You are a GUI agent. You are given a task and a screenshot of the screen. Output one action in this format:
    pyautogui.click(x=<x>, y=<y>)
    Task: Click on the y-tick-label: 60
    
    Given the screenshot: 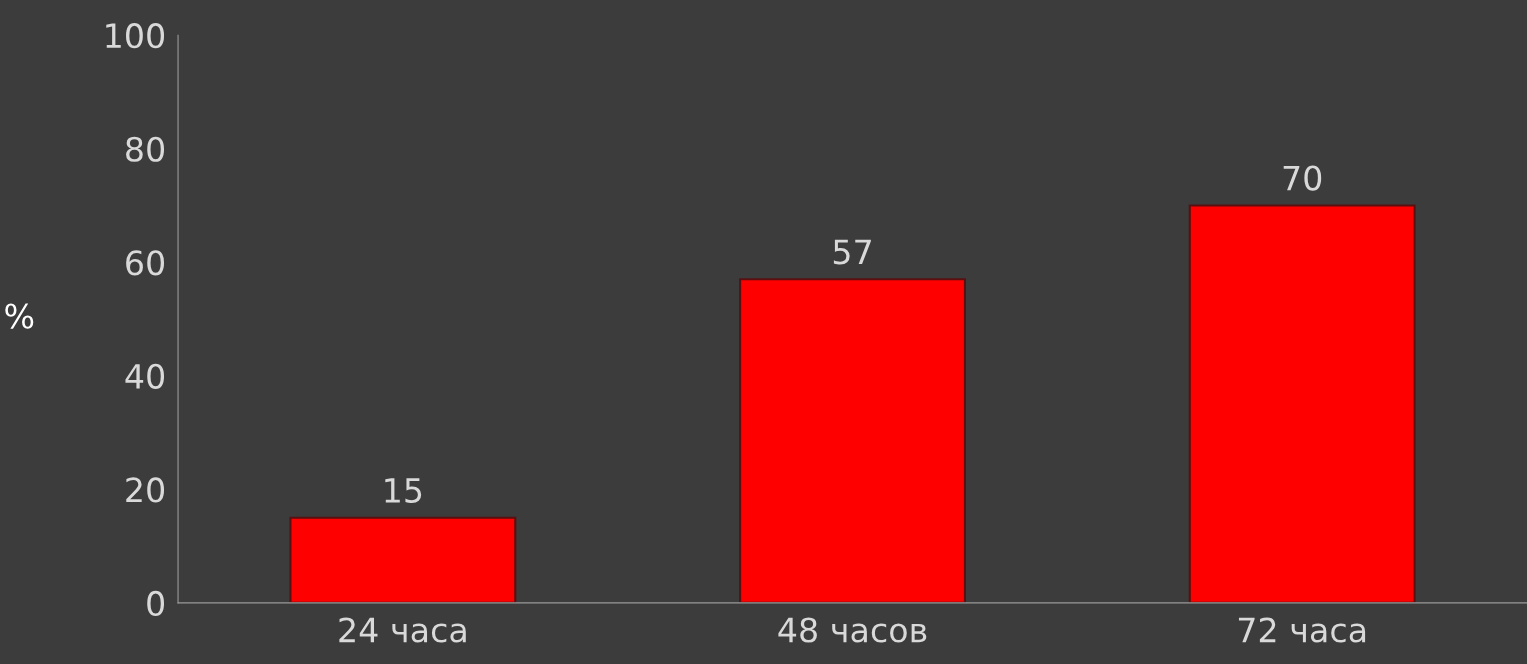 What is the action you would take?
    pyautogui.click(x=145, y=263)
    